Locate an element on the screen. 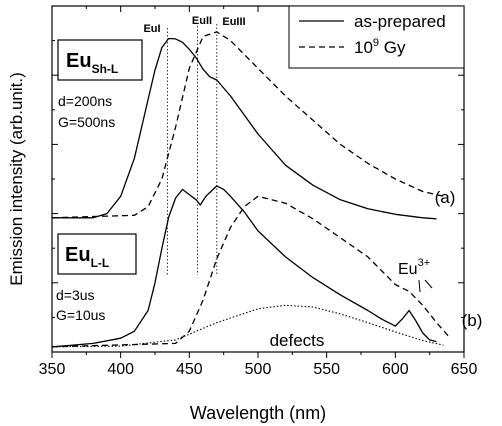 The image size is (502, 426). panel-a-gate: G=500ns is located at coordinates (86, 122).